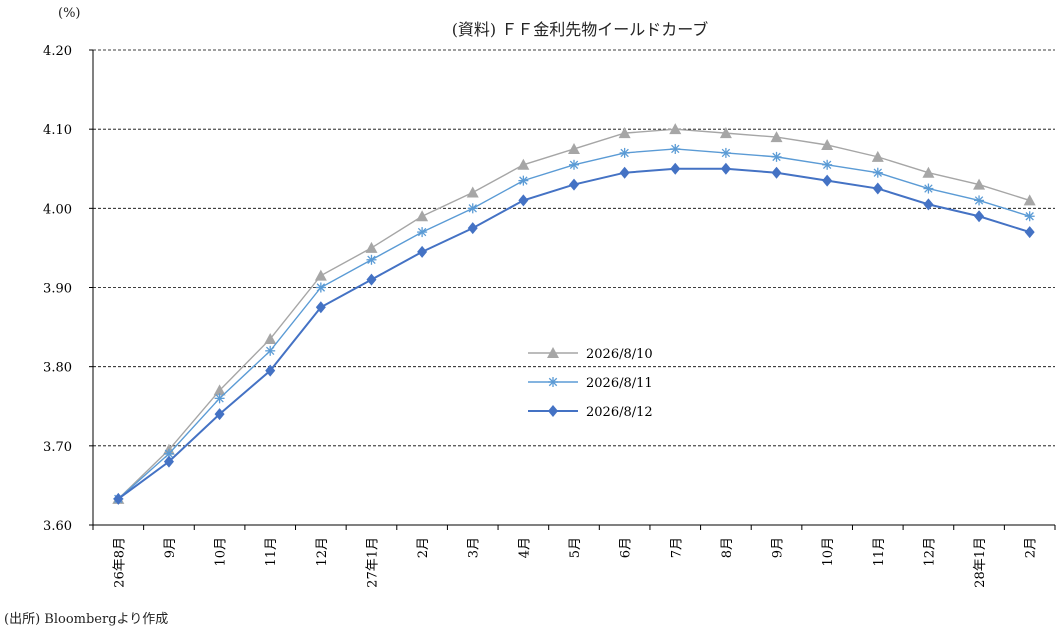 The height and width of the screenshot is (628, 1060). I want to click on x-tick-label: 26年8月, so click(119, 562).